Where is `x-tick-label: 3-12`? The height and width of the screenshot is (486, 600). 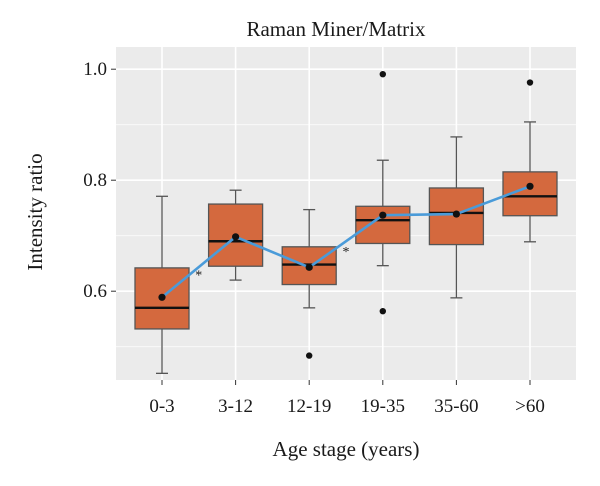
x-tick-label: 3-12 is located at coordinates (235, 406).